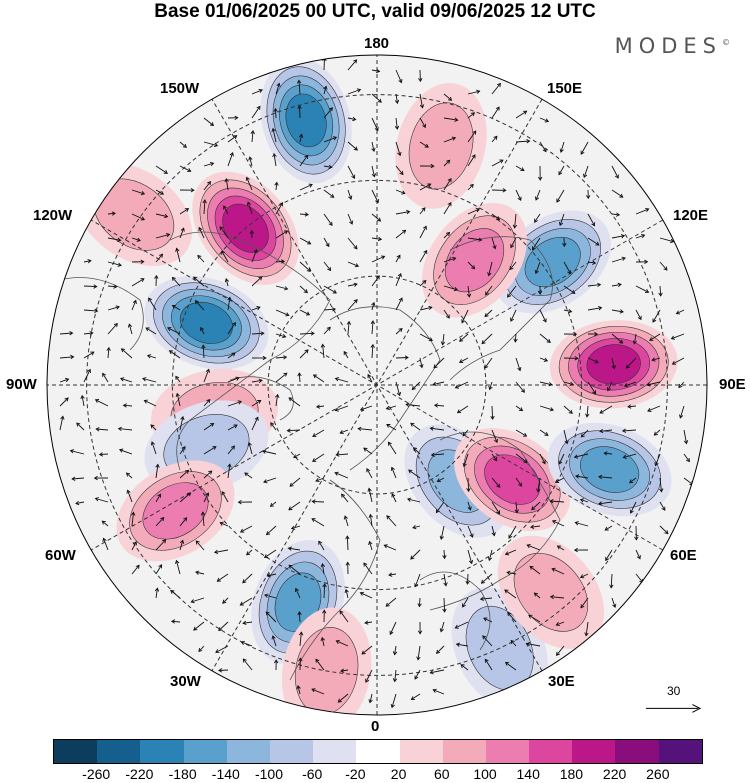 The height and width of the screenshot is (783, 750). Describe the element at coordinates (614, 774) in the screenshot. I see `colorbar-tick-label: 220` at that location.